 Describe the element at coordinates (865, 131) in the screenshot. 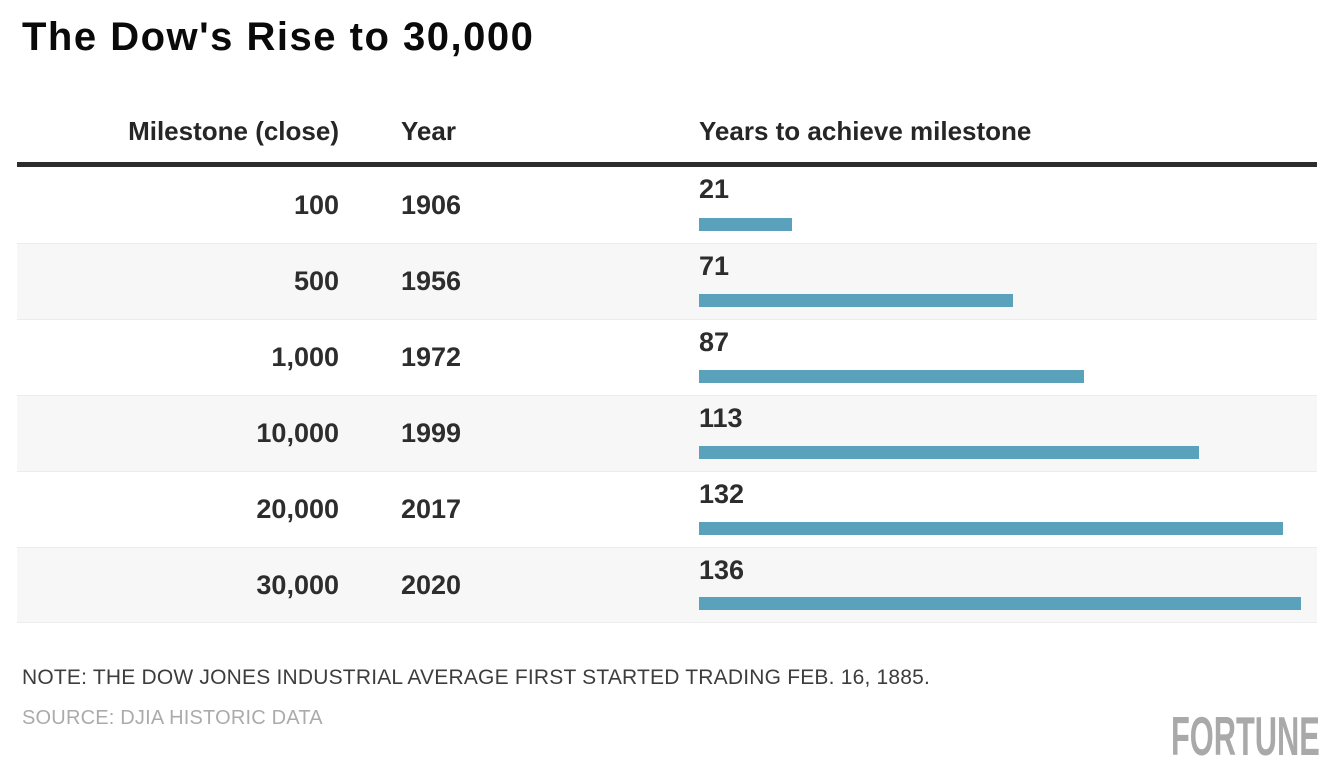

I see `column-header-years: Years to achieve milestone` at that location.